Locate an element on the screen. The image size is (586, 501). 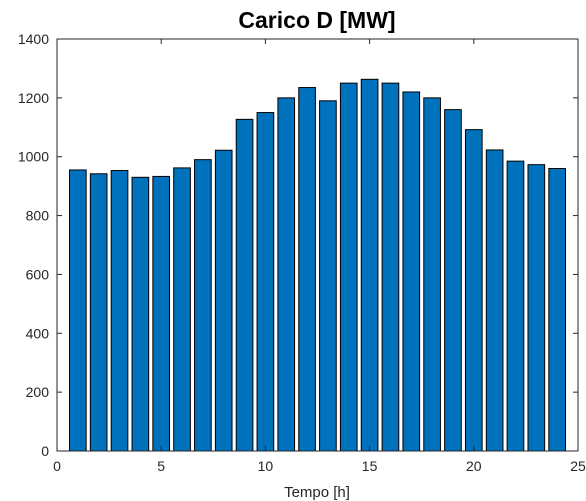
x-tick-label: 25 is located at coordinates (578, 466).